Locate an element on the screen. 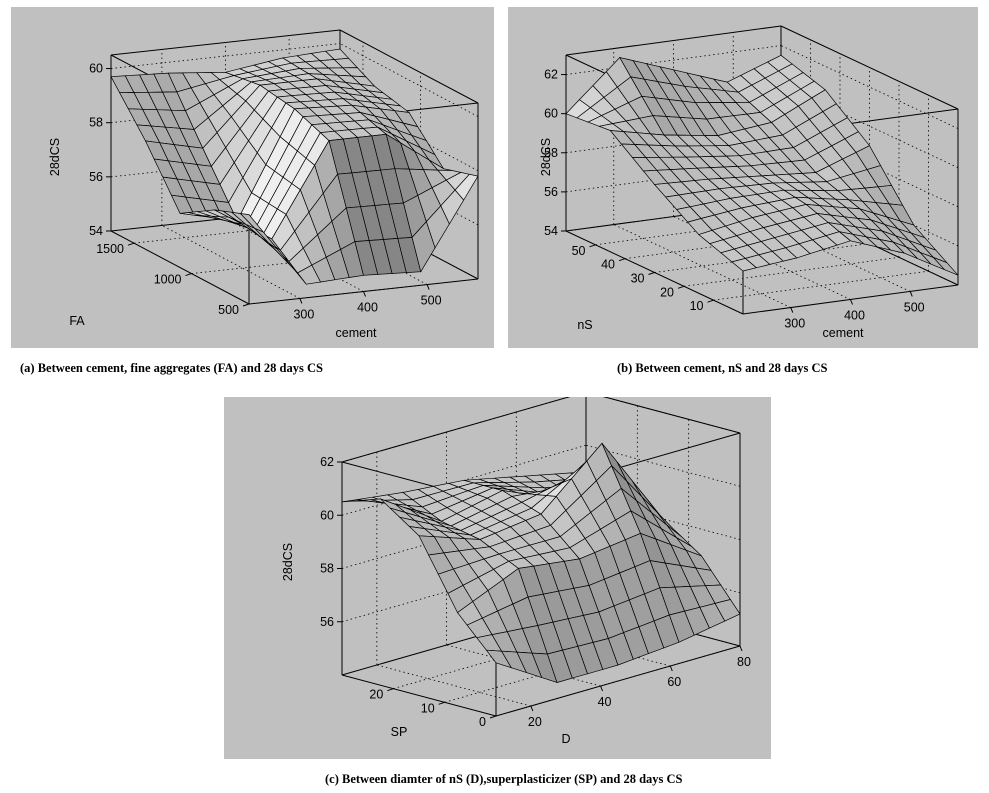  x-axis-label: D is located at coordinates (565, 739).